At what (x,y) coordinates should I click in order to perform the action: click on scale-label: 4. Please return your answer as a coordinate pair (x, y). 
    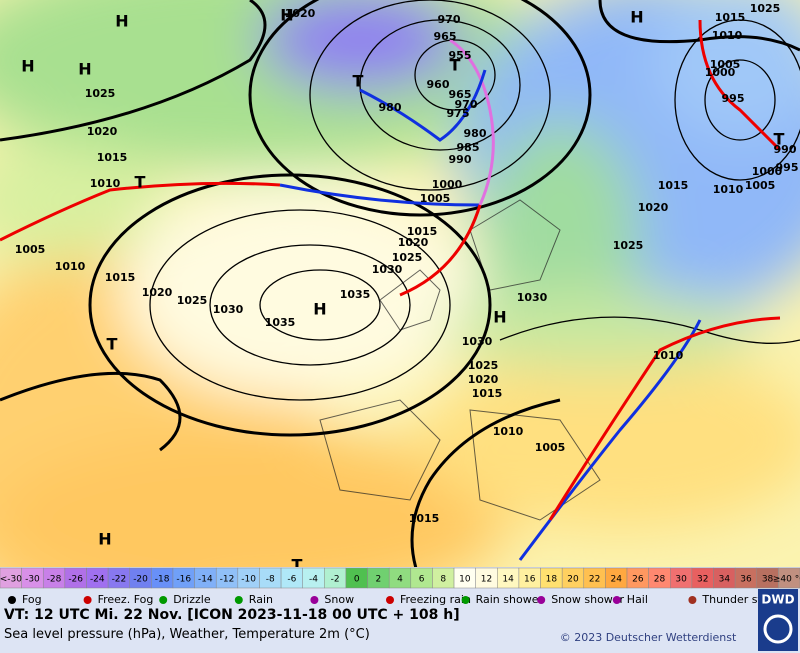
    Looking at the image, I should click on (400, 580).